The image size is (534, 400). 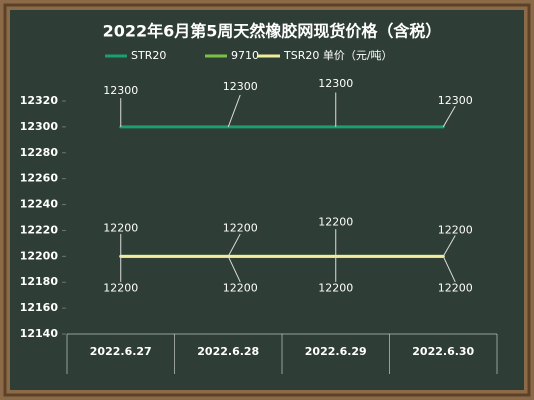 What do you see at coordinates (39, 152) in the screenshot?
I see `y-tick-label: 12280` at bounding box center [39, 152].